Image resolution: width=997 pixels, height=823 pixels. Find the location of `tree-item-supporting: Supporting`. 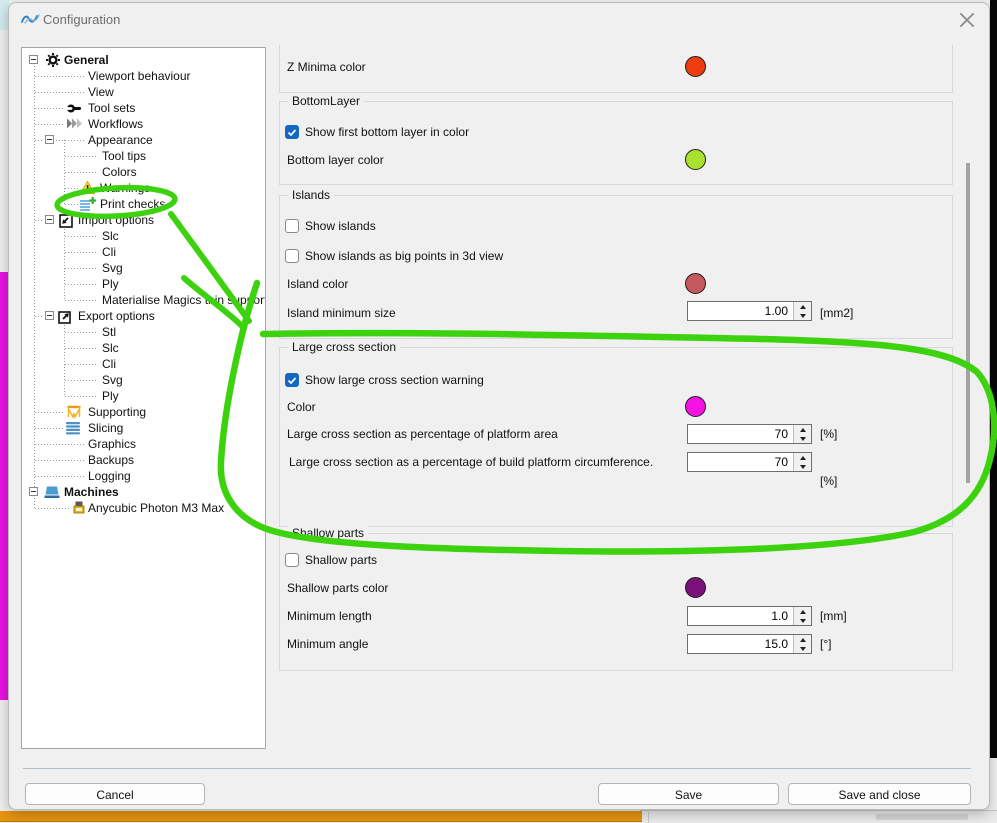

tree-item-supporting: Supporting is located at coordinates (143, 412).